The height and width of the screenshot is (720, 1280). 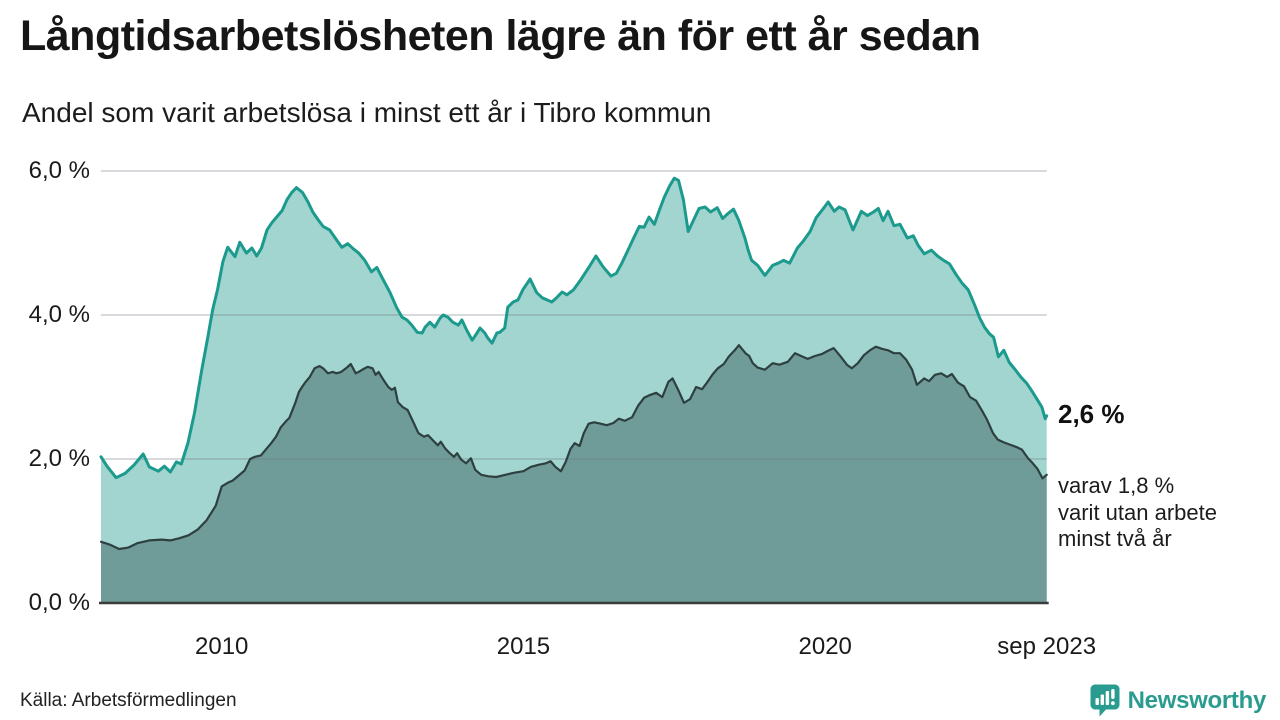 I want to click on secondary-note-line: minst två år, so click(x=1115, y=538).